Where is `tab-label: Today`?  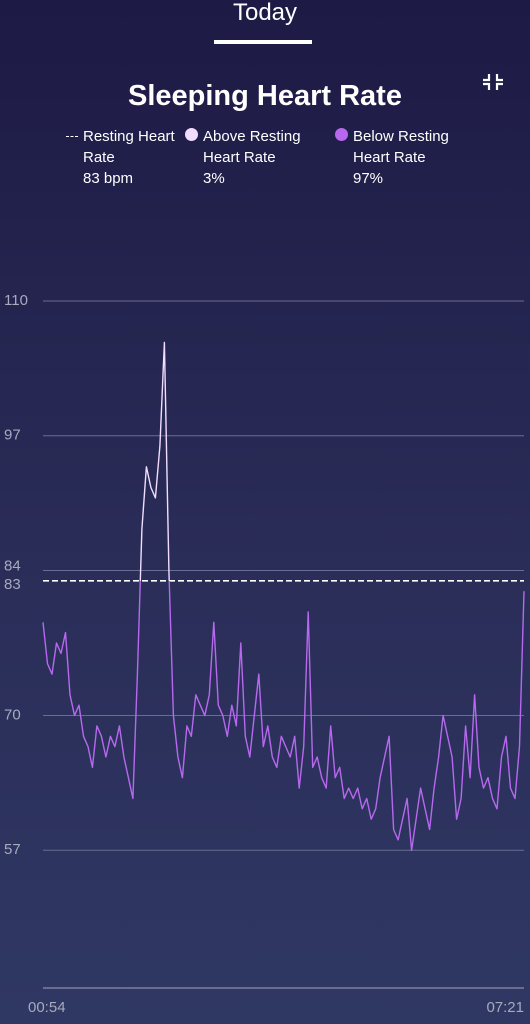
tab-label: Today is located at coordinates (265, 13).